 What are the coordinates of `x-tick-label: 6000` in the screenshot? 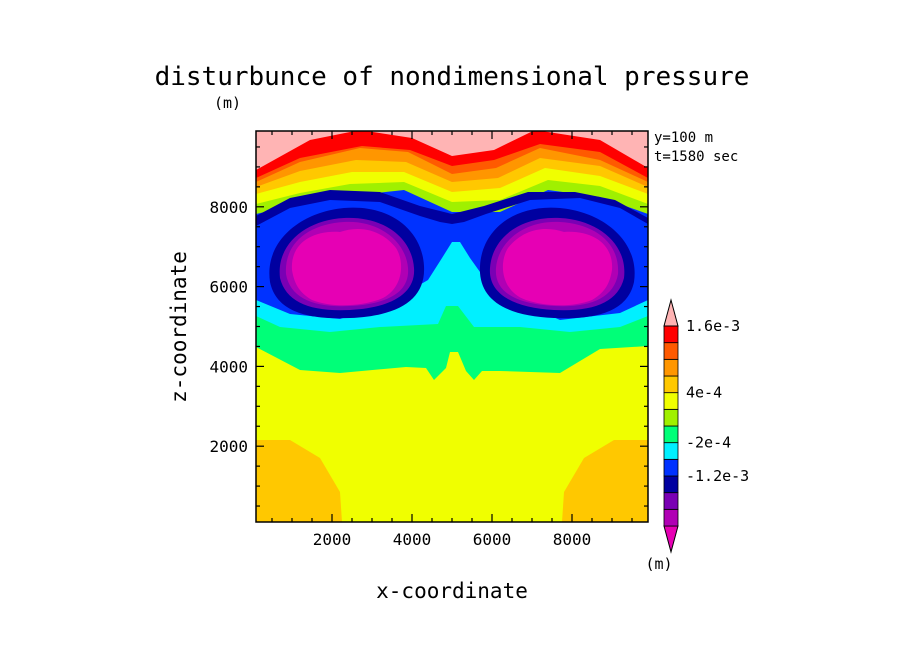 It's located at (492, 539).